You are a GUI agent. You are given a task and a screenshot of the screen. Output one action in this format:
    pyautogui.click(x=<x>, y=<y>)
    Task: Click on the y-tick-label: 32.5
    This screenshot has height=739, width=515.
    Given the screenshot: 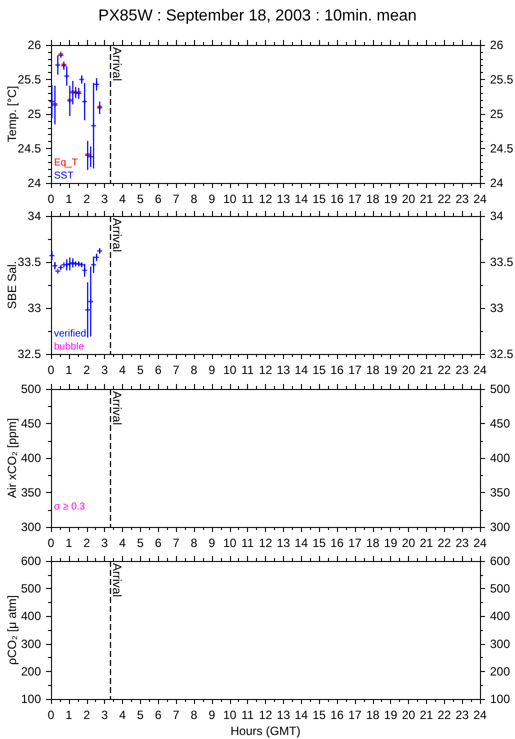 What is the action you would take?
    pyautogui.click(x=30, y=354)
    